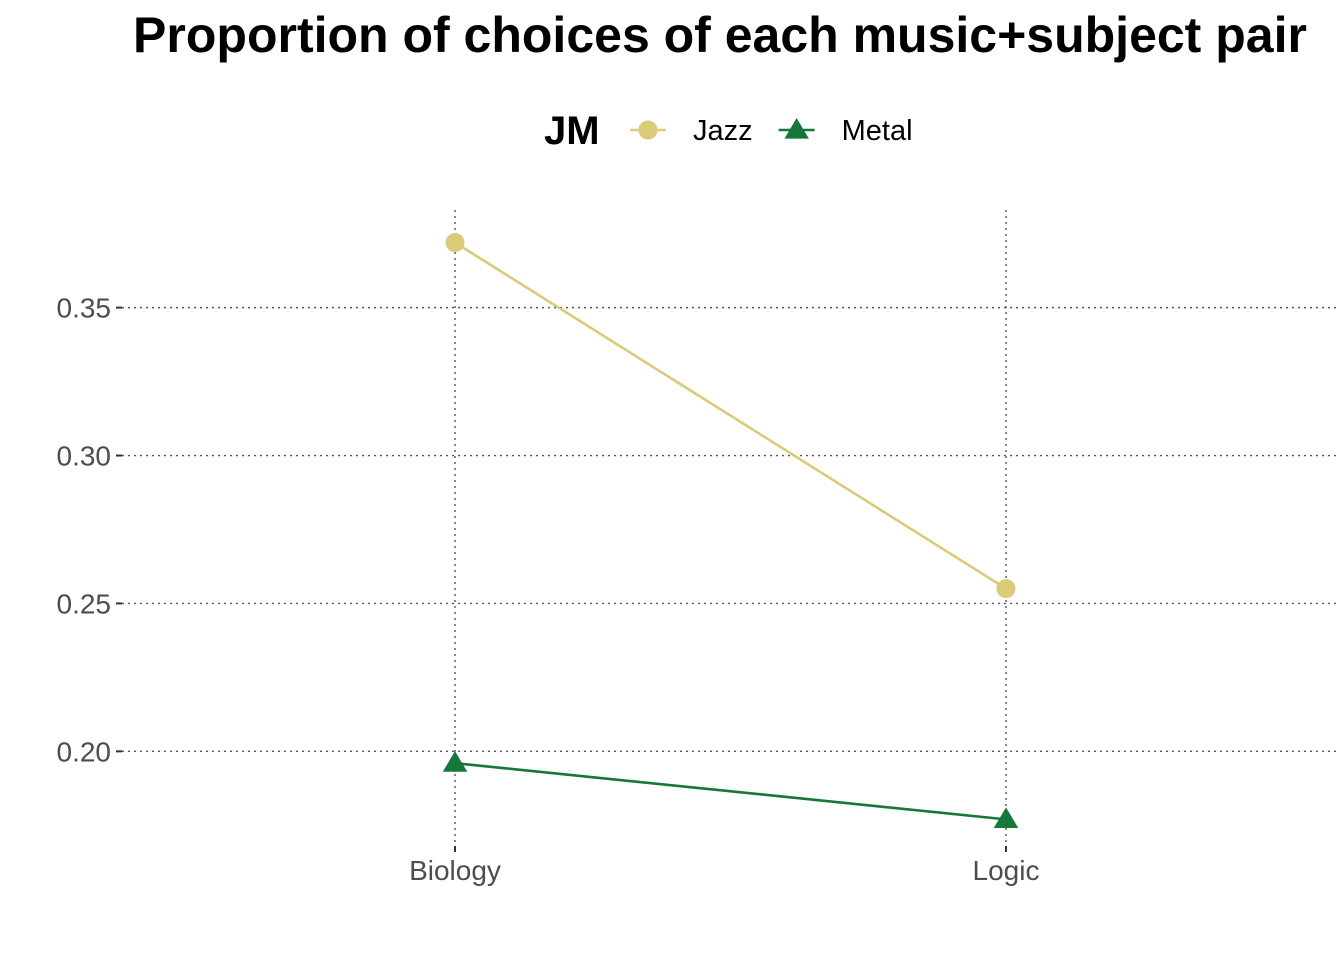 The image size is (1344, 960). Describe the element at coordinates (84, 603) in the screenshot. I see `y-tick-label: 0.25` at that location.